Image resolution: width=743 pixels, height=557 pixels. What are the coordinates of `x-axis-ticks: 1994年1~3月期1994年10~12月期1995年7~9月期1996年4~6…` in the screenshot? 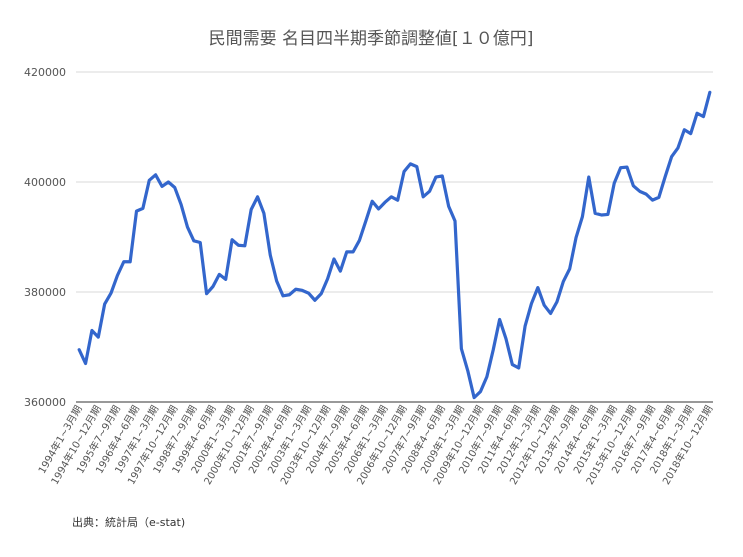 It's located at (375, 445).